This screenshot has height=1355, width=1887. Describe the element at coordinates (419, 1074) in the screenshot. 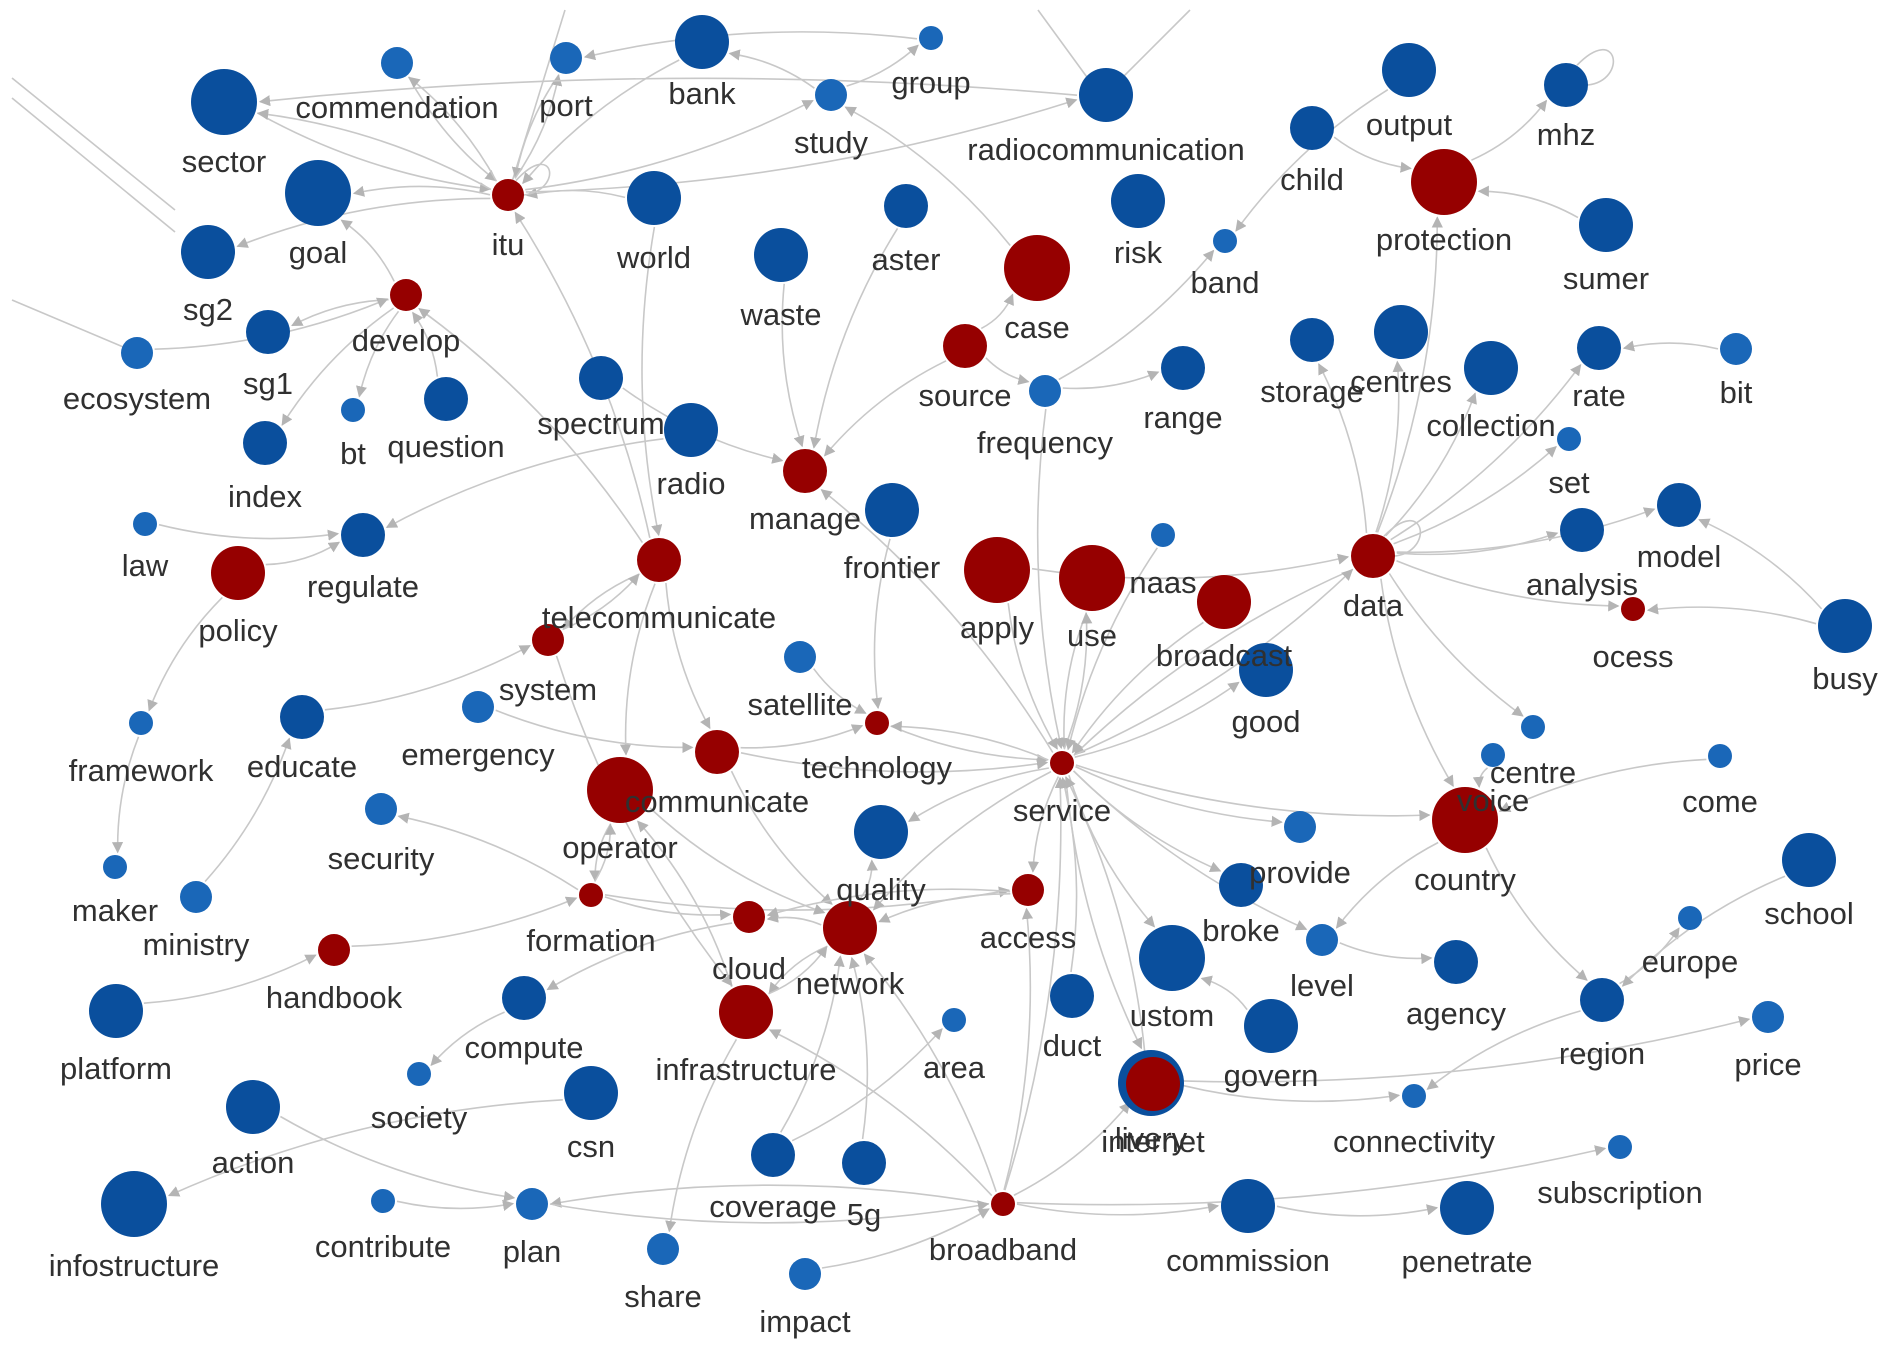

I see `node-society` at that location.